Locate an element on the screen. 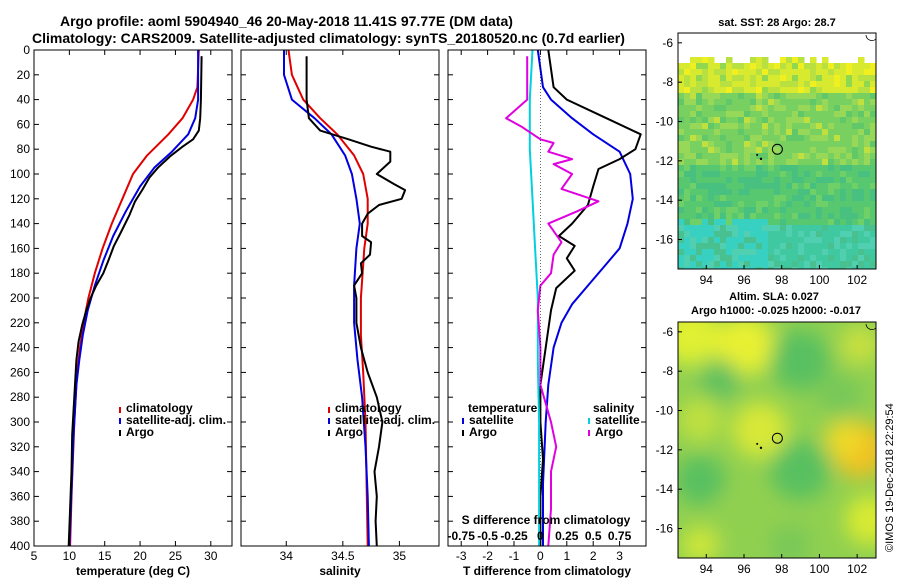 This screenshot has width=900, height=580. x-tick-label: 10 is located at coordinates (70, 556).